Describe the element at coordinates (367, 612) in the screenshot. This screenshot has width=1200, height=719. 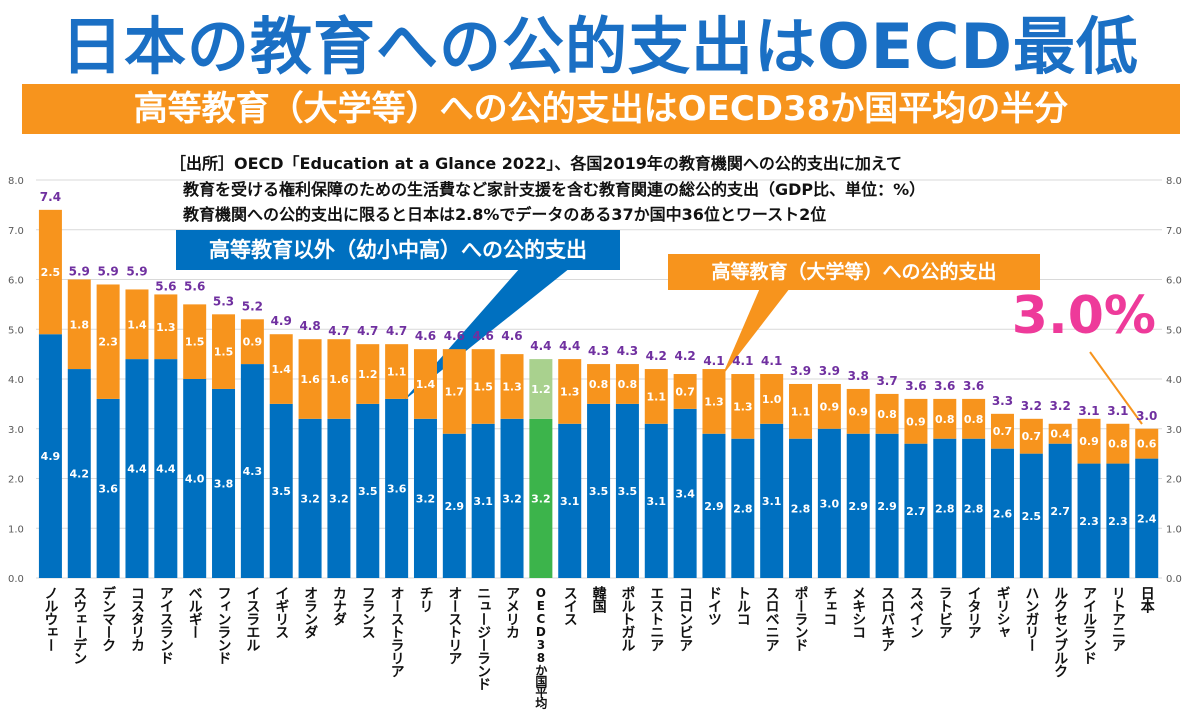
I see `x-category-label: フランス` at that location.